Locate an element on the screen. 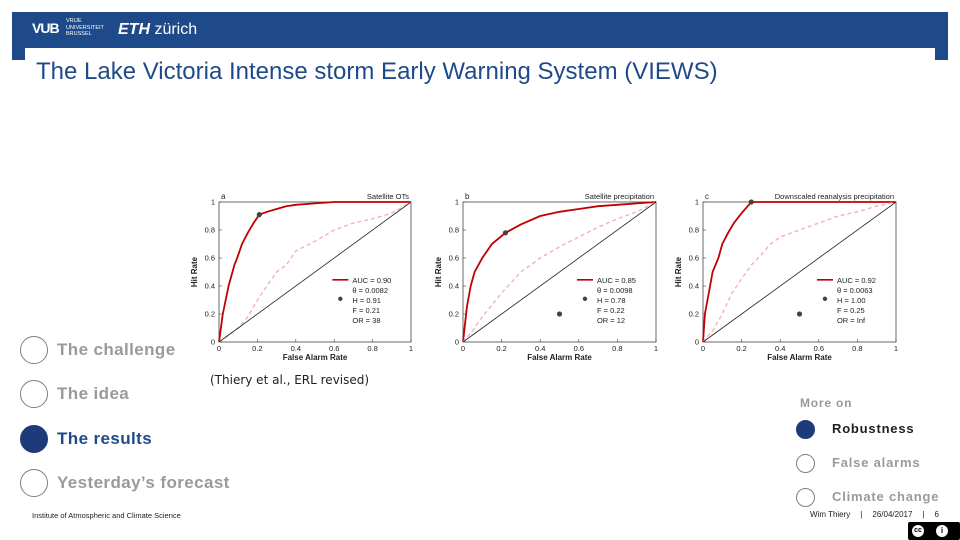 The image size is (960, 540). chart-title: Satellite precipitation is located at coordinates (619, 196).